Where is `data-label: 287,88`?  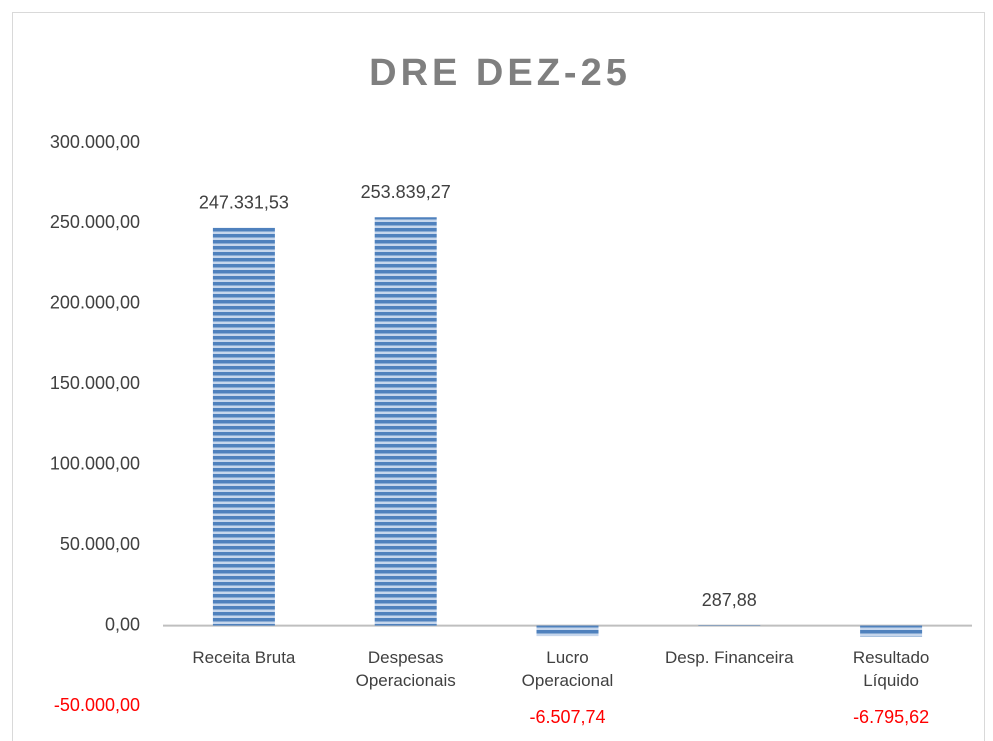 data-label: 287,88 is located at coordinates (729, 600).